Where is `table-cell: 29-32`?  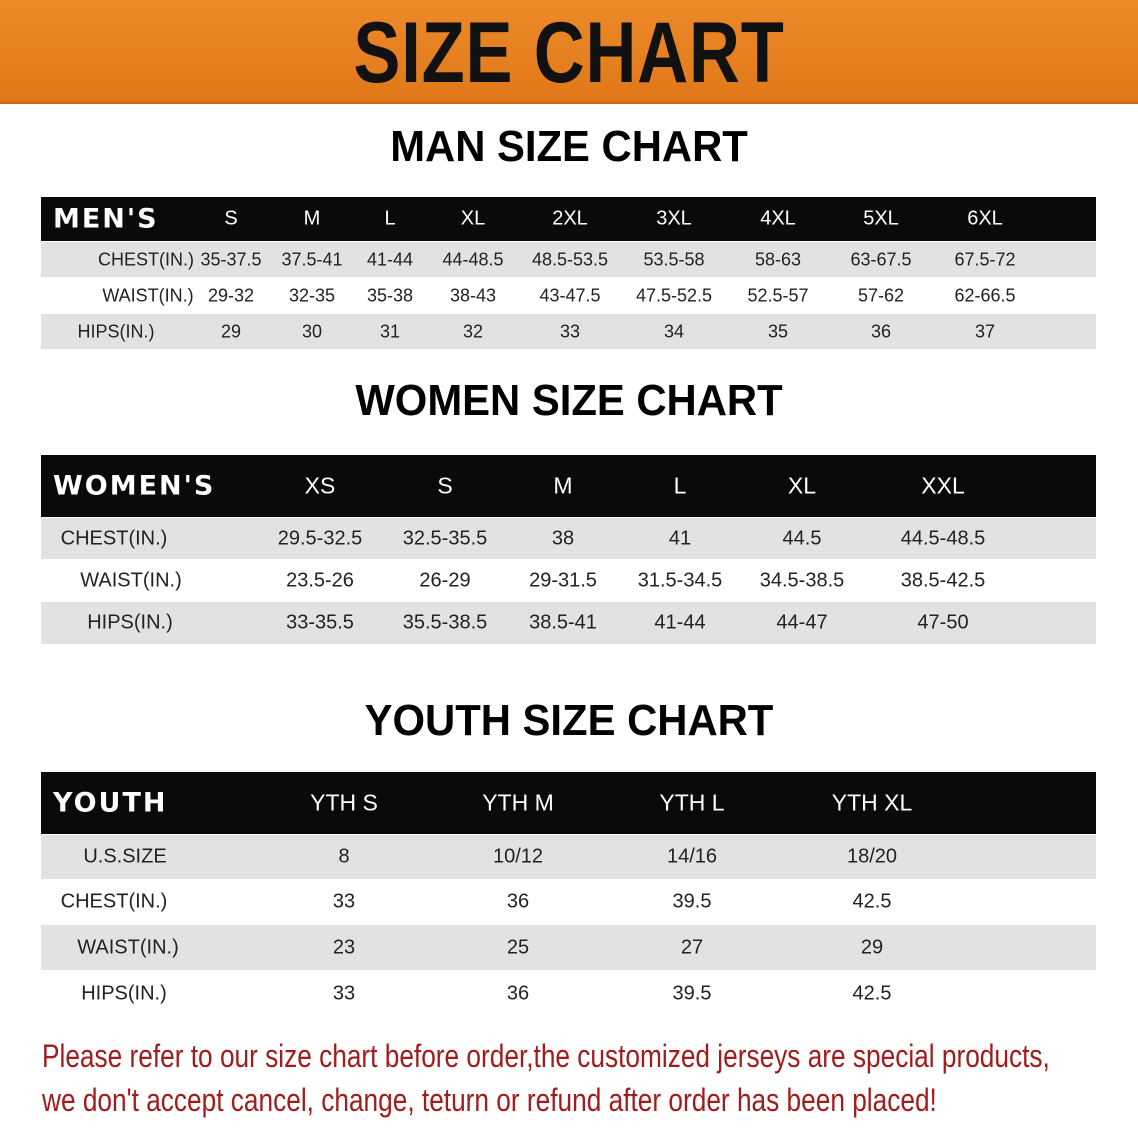 table-cell: 29-32 is located at coordinates (231, 295).